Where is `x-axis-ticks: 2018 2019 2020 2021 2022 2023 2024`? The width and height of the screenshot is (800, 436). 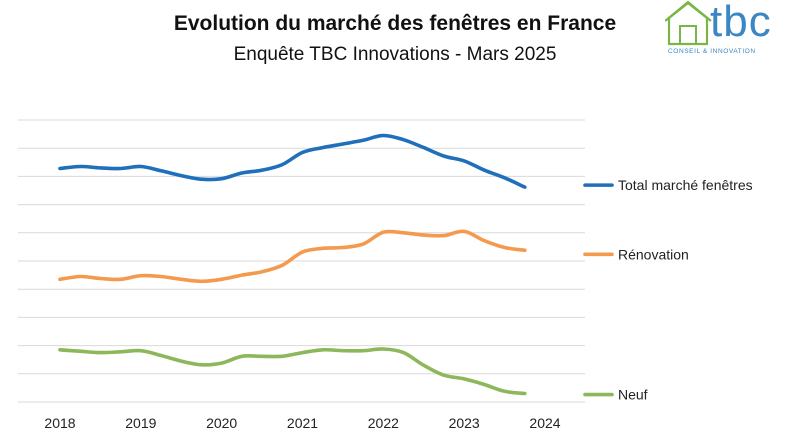
x-axis-ticks: 2018 2019 2020 2021 2022 2023 2024 is located at coordinates (302, 423).